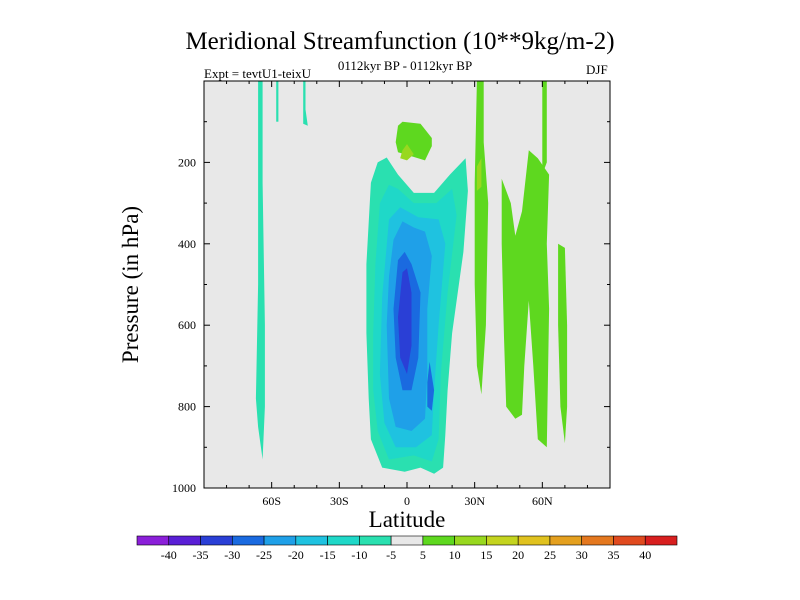 The width and height of the screenshot is (800, 600). What do you see at coordinates (525, 299) in the screenshot?
I see `contour-region-pos-5-40n` at bounding box center [525, 299].